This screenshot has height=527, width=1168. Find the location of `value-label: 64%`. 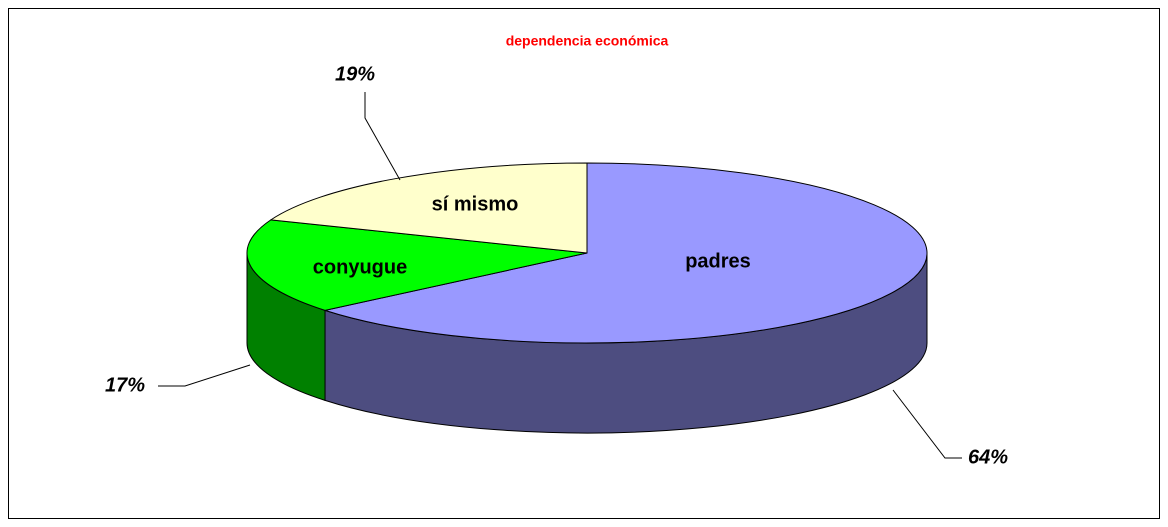

value-label: 64% is located at coordinates (988, 457).